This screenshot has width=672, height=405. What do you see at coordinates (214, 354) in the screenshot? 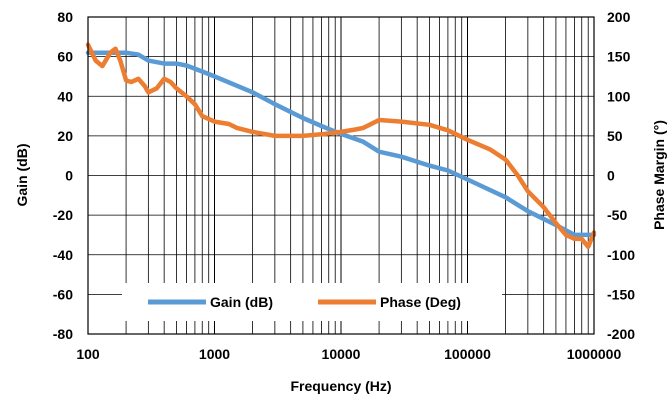
I see `x-tick-label: 1000` at bounding box center [214, 354].